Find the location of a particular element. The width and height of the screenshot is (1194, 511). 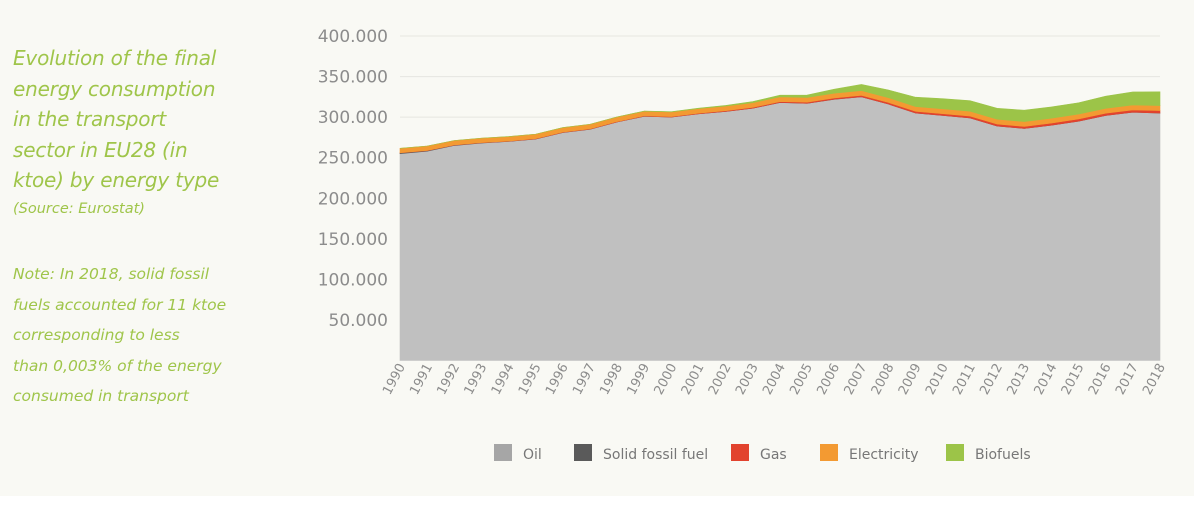

x-tick-label: 2013 is located at coordinates (1018, 379).